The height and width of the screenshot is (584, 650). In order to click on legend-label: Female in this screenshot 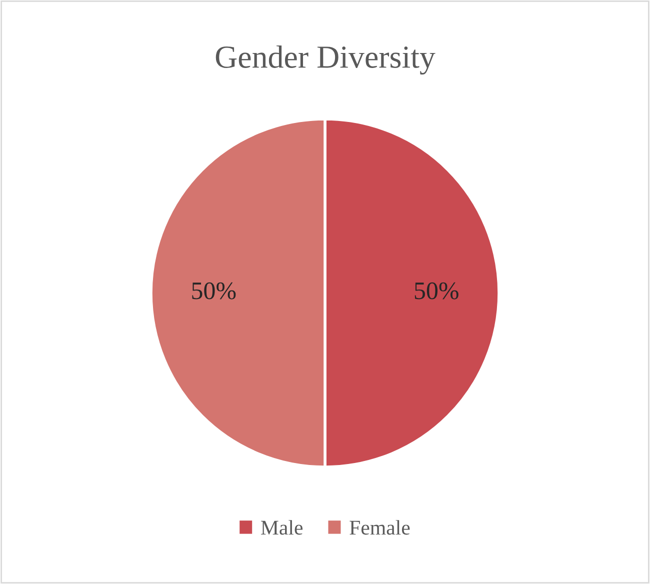, I will do `click(380, 527)`.